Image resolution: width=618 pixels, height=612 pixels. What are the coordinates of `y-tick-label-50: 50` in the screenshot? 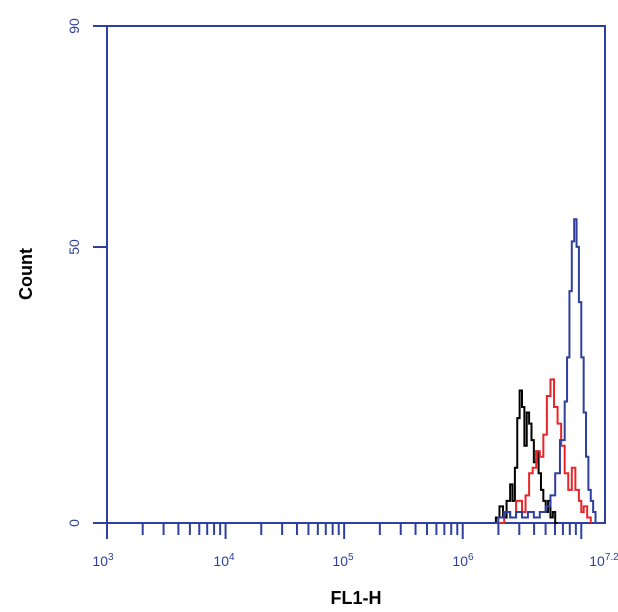 It's located at (74, 247).